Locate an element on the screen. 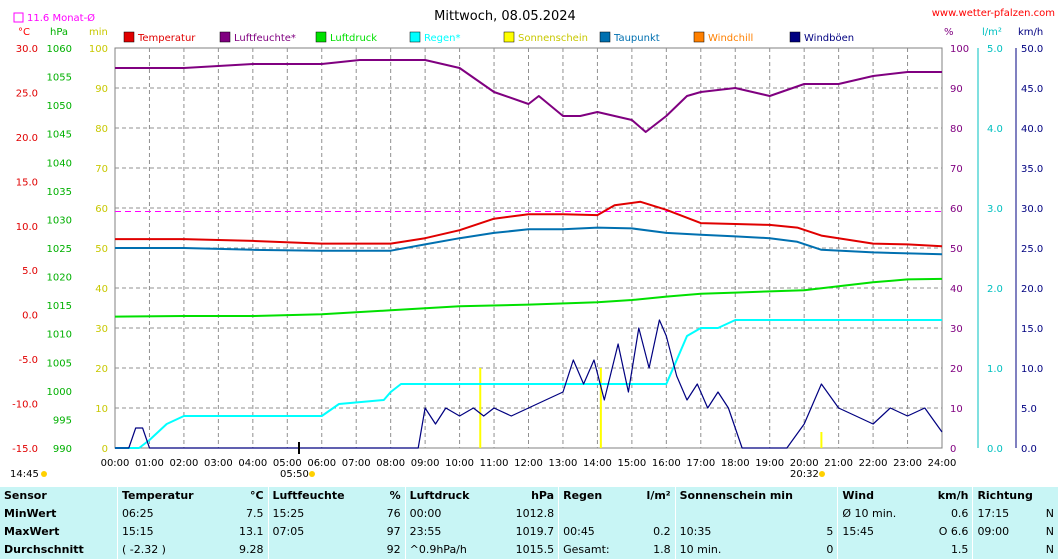 The width and height of the screenshot is (1058, 559). temp-max-value: 13.1 is located at coordinates (251, 531).